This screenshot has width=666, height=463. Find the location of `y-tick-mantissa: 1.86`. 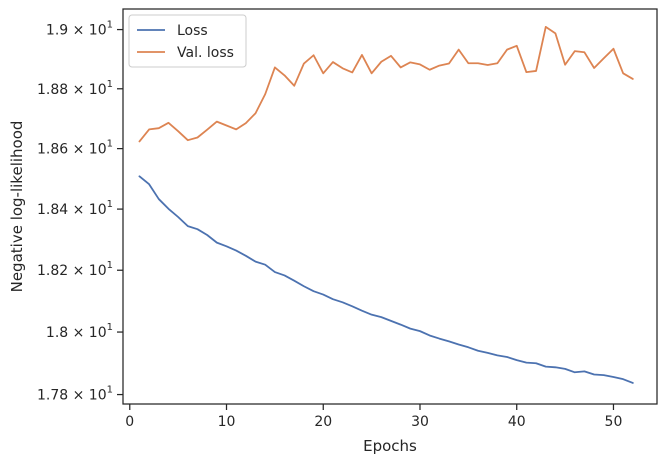

y-tick-mantissa: 1.86 is located at coordinates (52, 150).